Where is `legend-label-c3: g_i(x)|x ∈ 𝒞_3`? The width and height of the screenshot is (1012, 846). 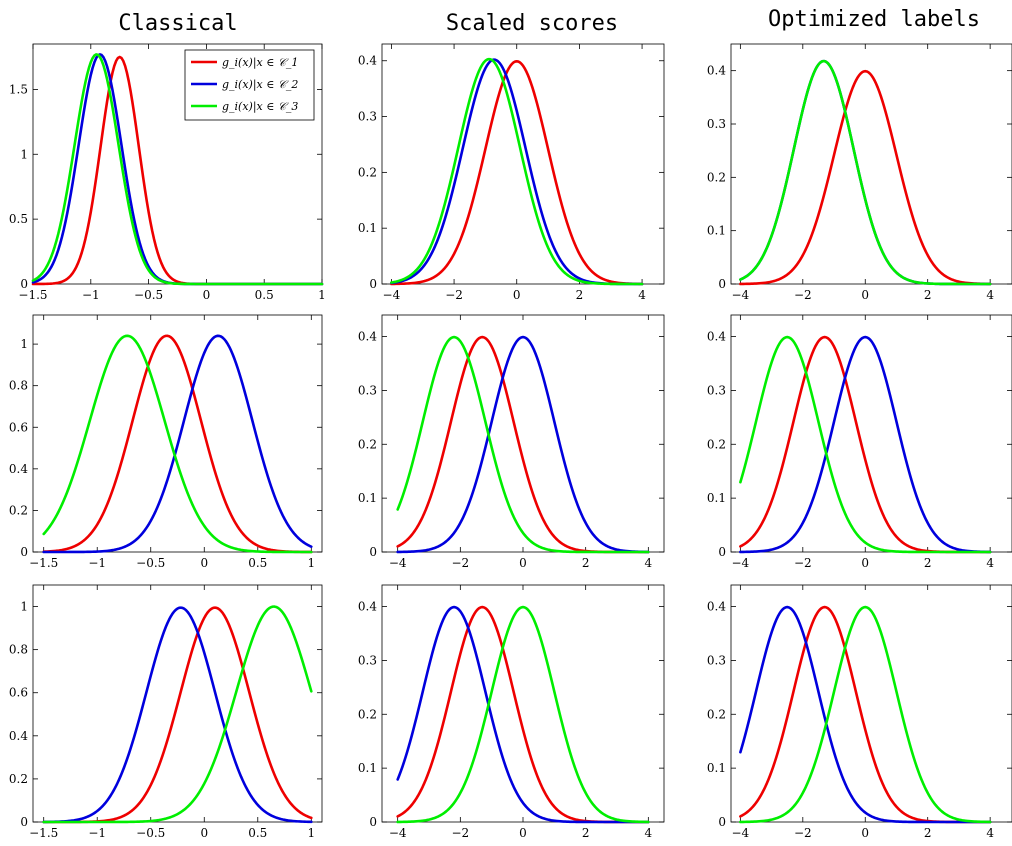 legend-label-c3: g_i(x)|x ∈ 𝒞_3 is located at coordinates (260, 107).